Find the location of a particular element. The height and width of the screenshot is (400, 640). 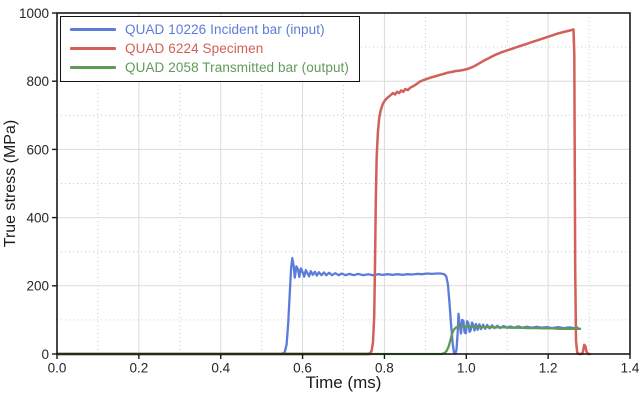

legend-item: QUAD 2058 Transmitted bar (output) is located at coordinates (209, 67).